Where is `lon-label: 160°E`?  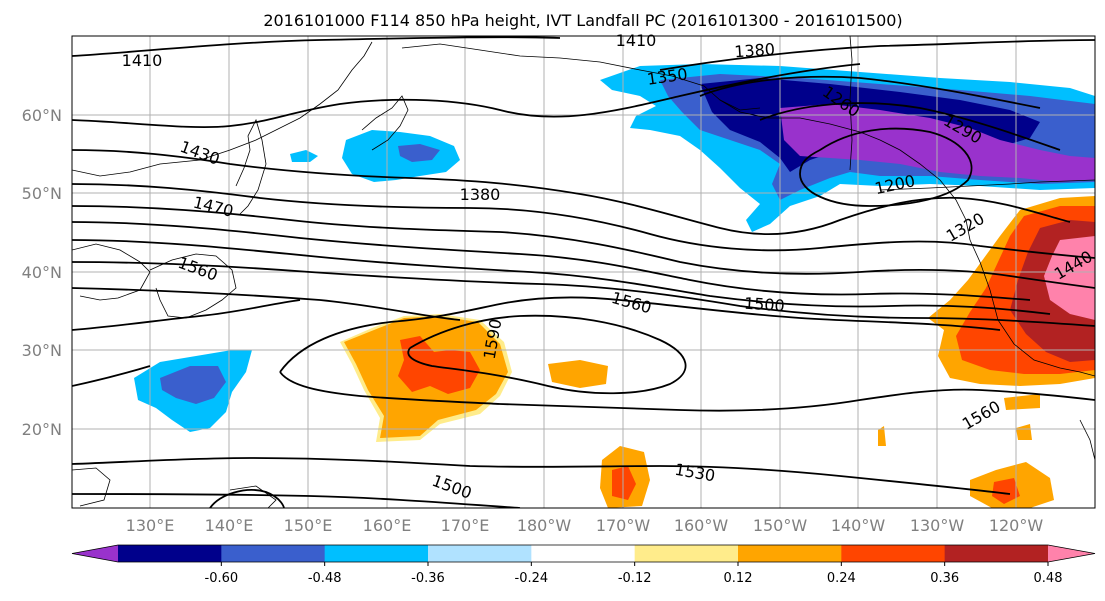 lon-label: 160°E is located at coordinates (387, 525).